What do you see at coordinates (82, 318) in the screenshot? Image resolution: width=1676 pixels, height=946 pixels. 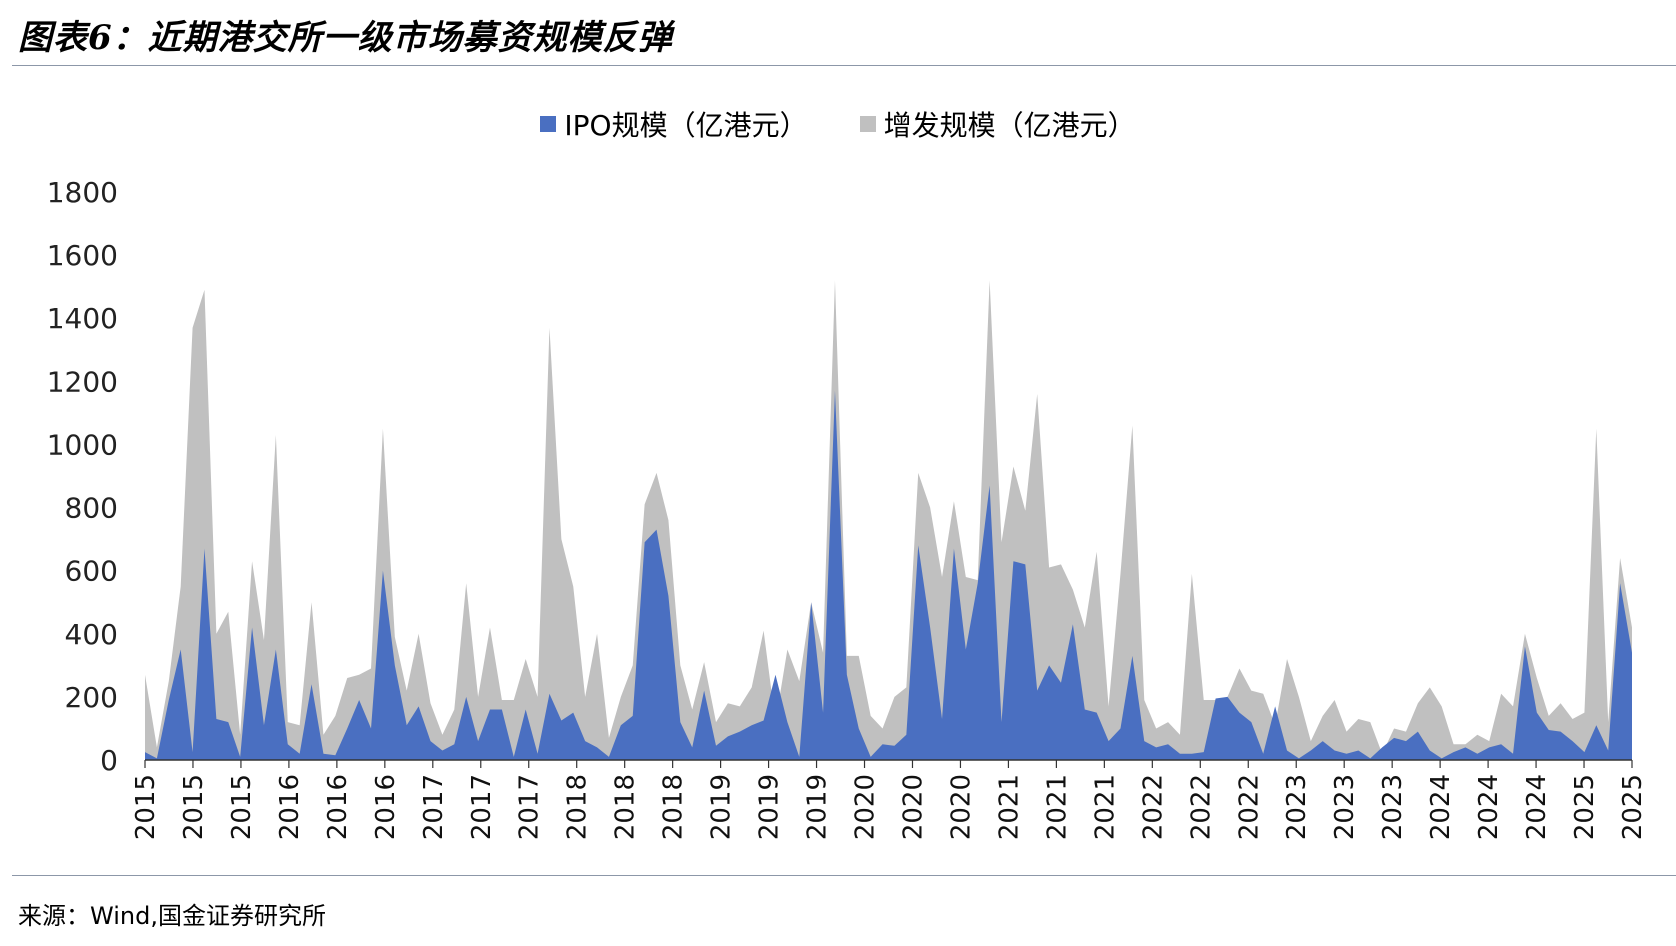 I see `y-tick-label: 1400` at bounding box center [82, 318].